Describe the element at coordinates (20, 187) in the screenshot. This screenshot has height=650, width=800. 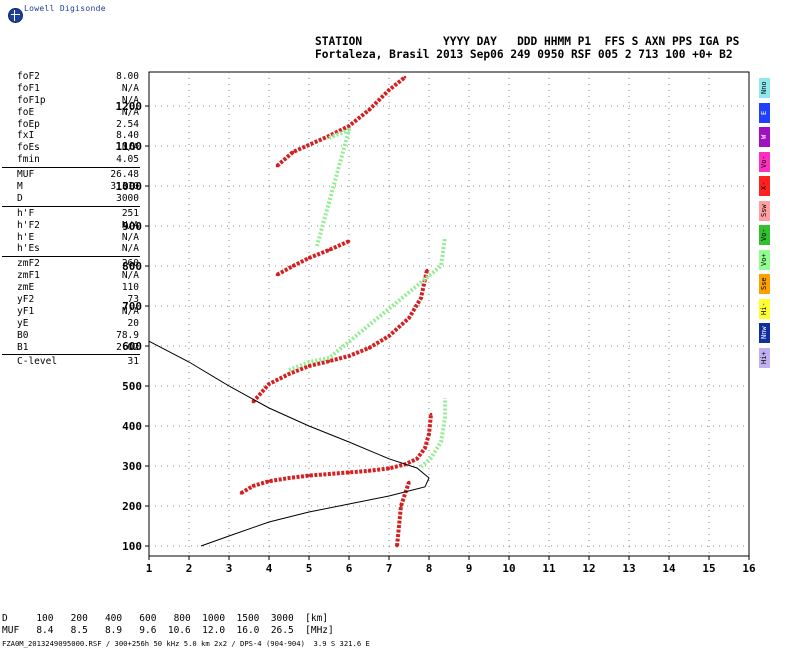
I see `parameter-key: M` at that location.